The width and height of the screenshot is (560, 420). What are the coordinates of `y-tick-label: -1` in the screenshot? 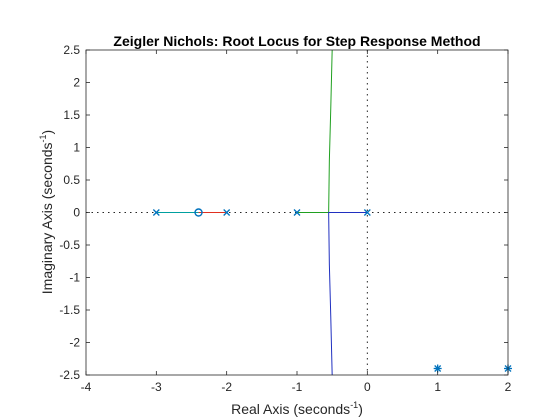 It's located at (74, 278).